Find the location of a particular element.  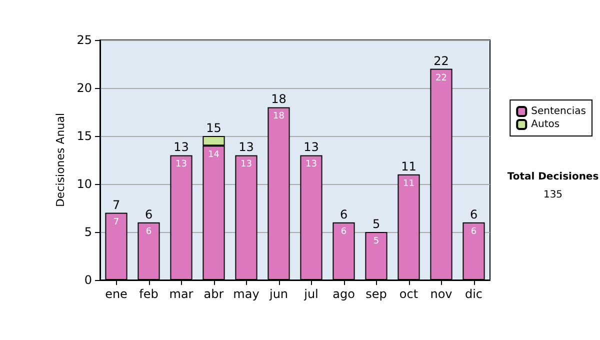

legend-label: Sentencias is located at coordinates (558, 111).